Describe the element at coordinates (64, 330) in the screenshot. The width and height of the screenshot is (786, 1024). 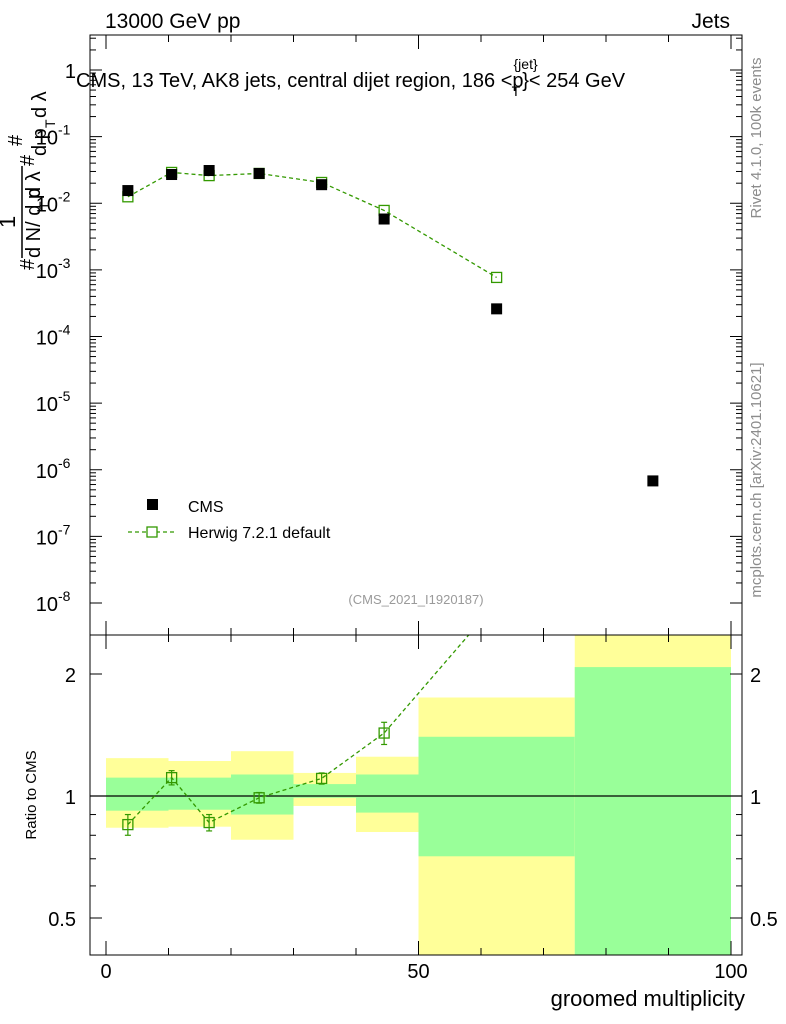
I see `main-y-tick-exponent: -4` at that location.